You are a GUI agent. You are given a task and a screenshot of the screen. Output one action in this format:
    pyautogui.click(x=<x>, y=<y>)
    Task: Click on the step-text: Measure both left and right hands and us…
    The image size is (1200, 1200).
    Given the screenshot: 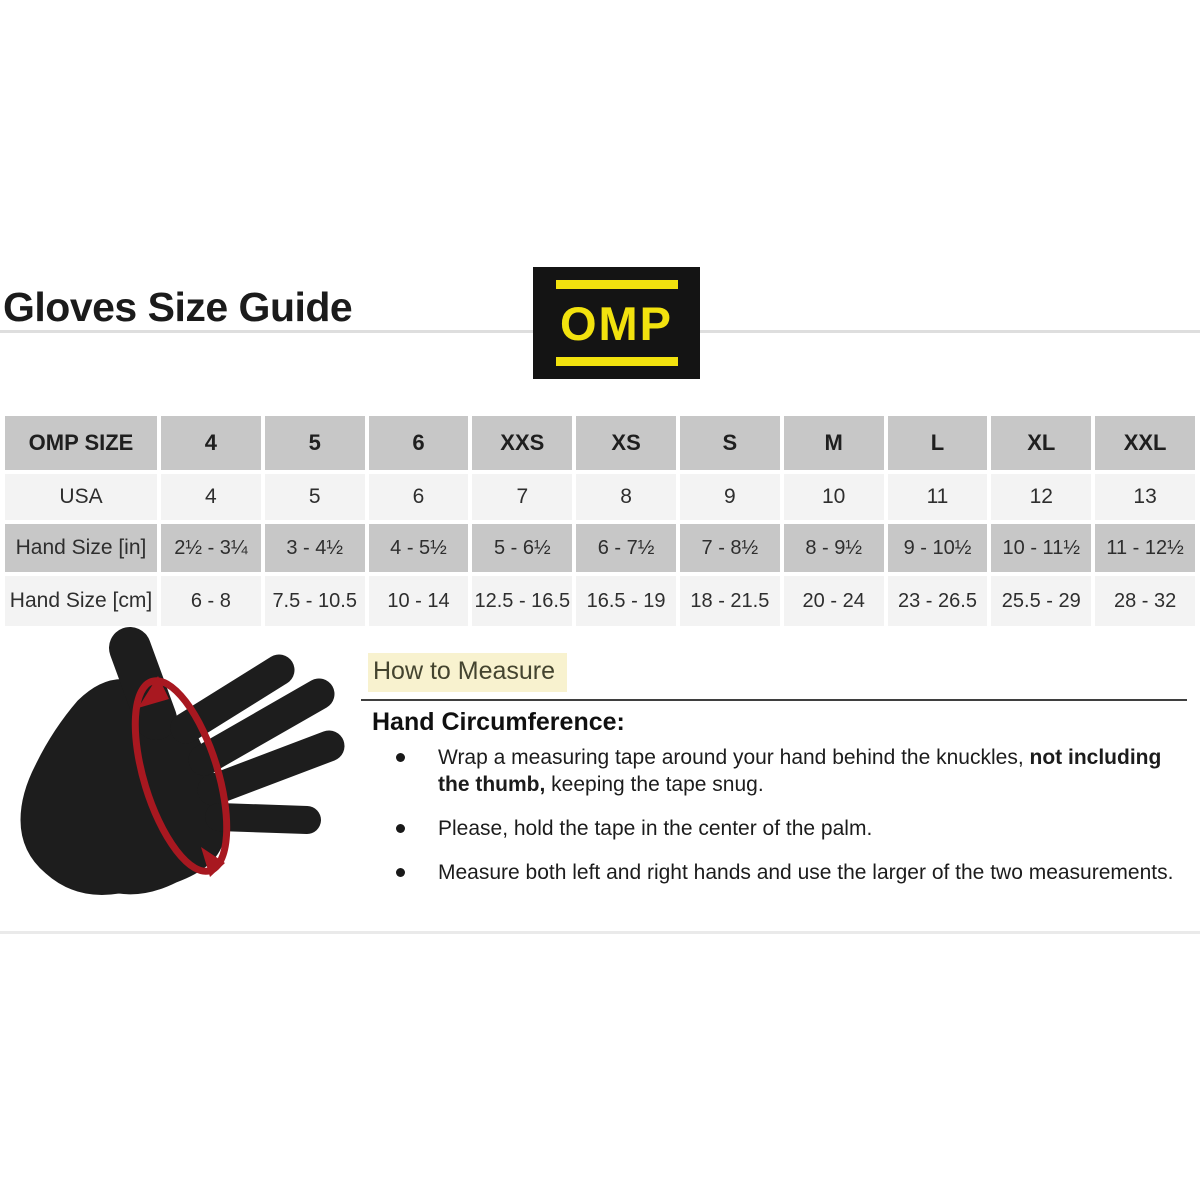 What is the action you would take?
    pyautogui.click(x=806, y=872)
    